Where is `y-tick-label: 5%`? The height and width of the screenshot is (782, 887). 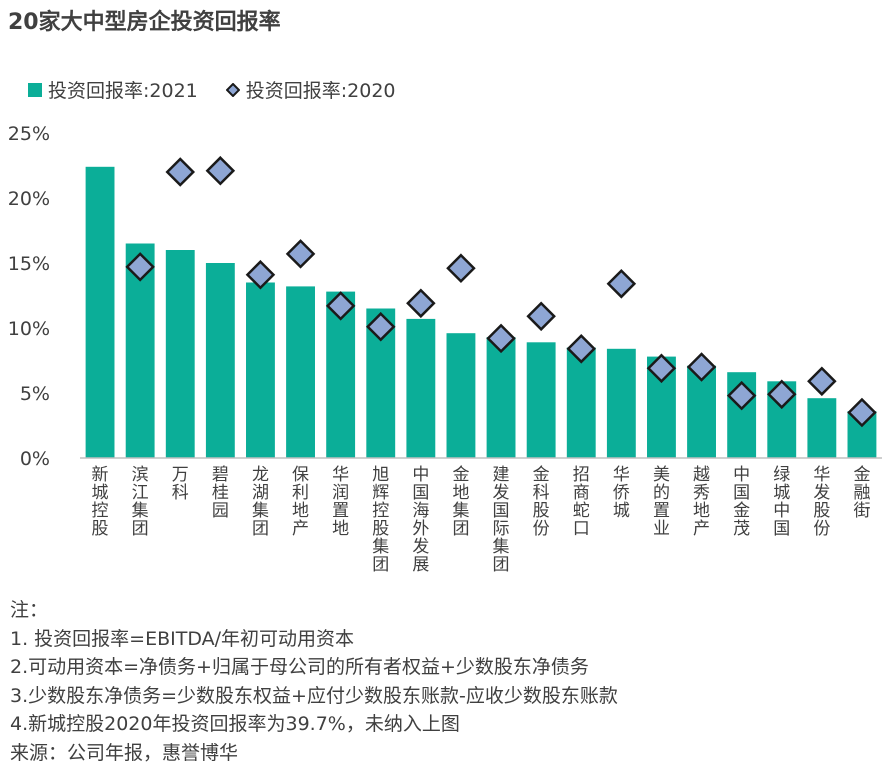
y-tick-label: 5% is located at coordinates (35, 394).